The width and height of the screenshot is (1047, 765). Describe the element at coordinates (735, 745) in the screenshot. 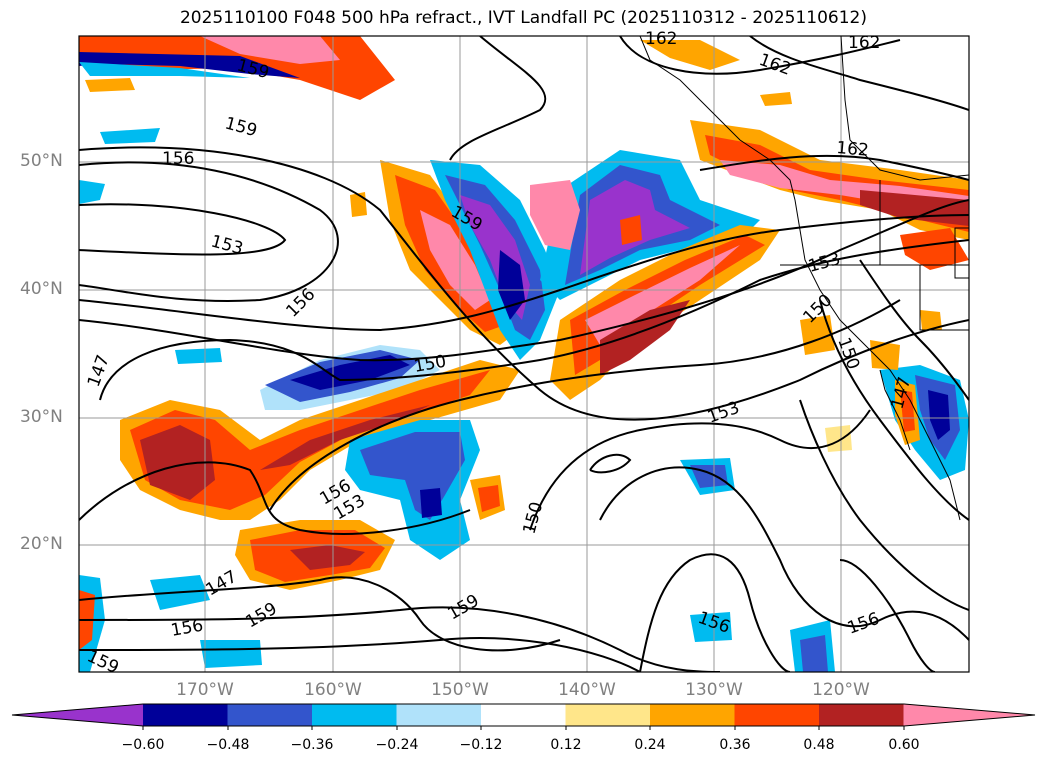

I see `colorbar-tick-label: 0.36` at that location.